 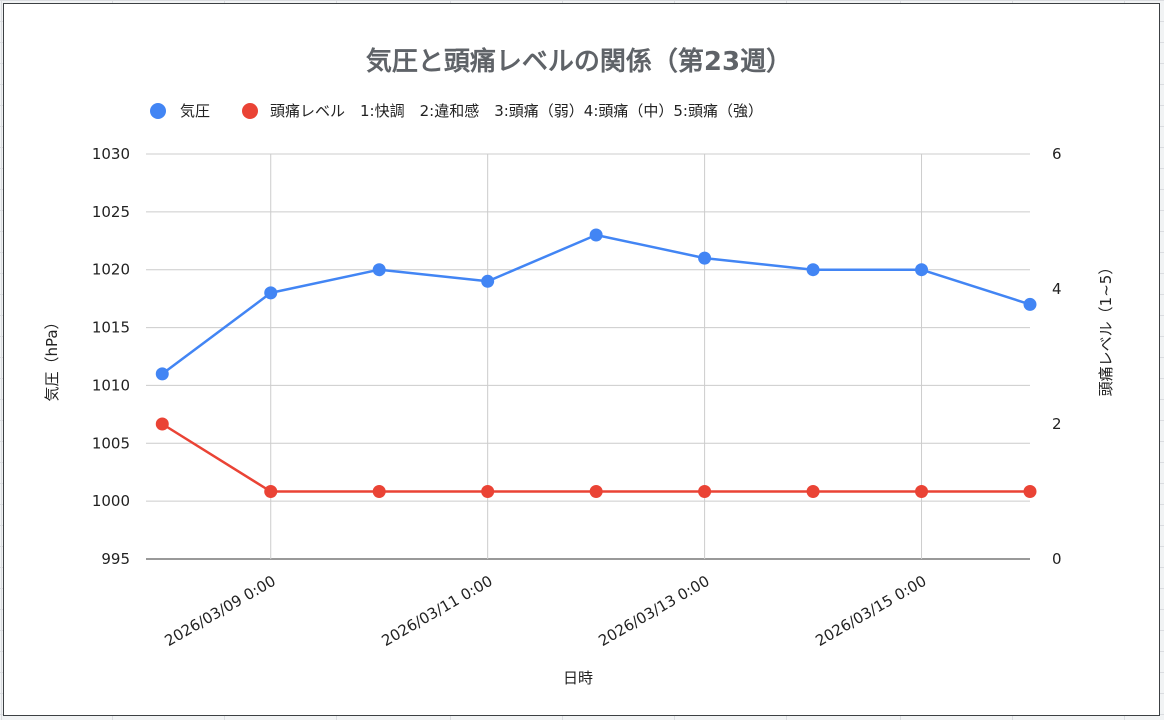 I want to click on y-axis-right-ticks: 0 2 4 6, so click(x=1057, y=356).